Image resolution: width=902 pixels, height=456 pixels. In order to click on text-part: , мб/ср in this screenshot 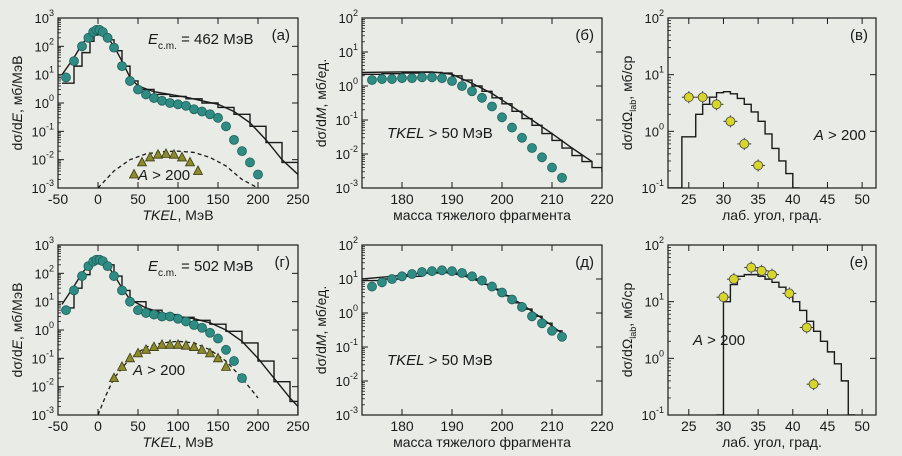, I will do `click(627, 305)`.